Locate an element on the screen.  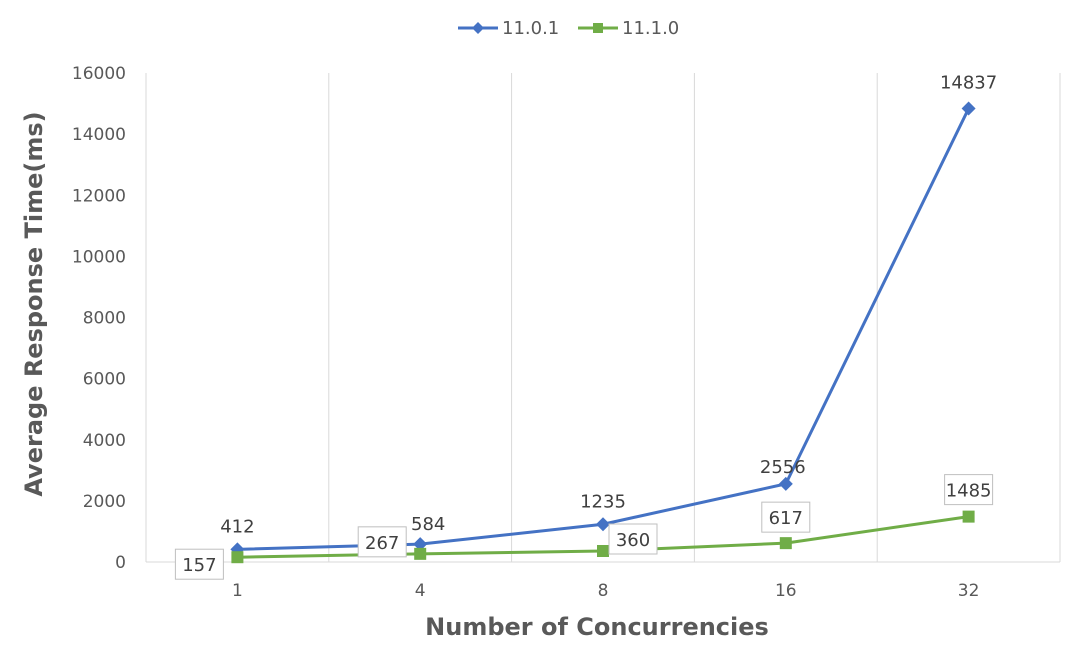
x-tick-label: 4 is located at coordinates (420, 591).